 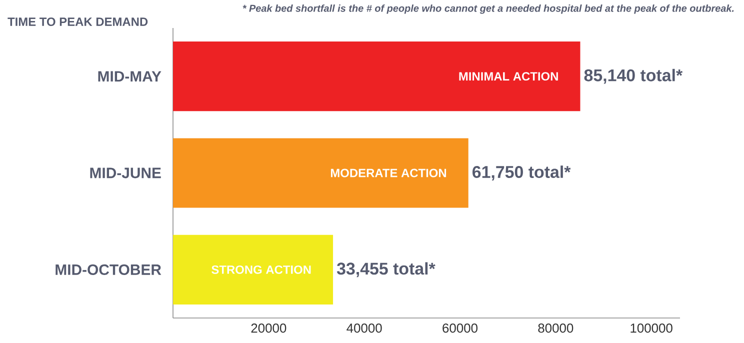 I want to click on annotation: STRONG ACTION, so click(x=261, y=269).